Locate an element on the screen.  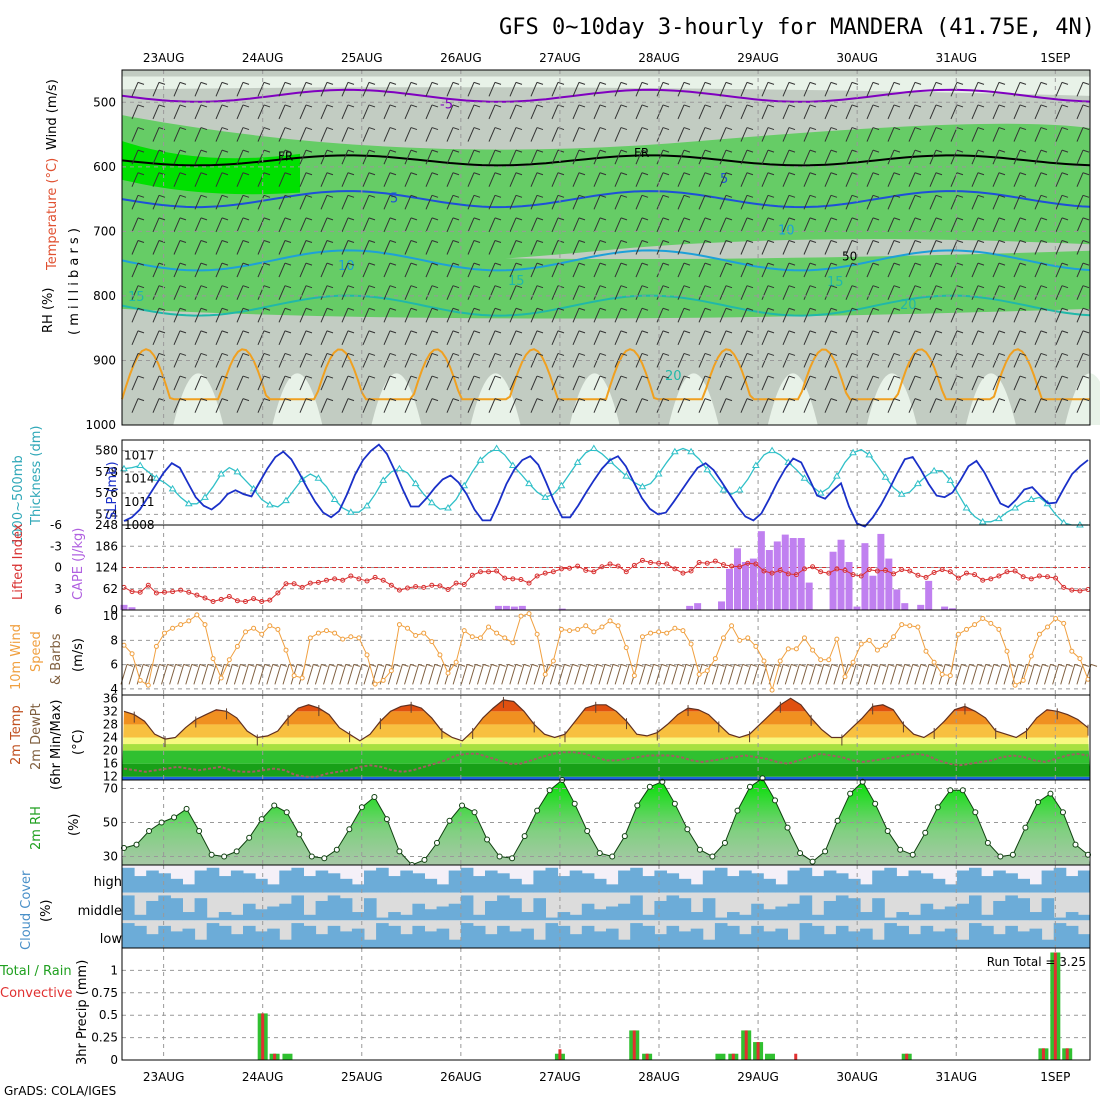
pressure-tick-label: 500 is located at coordinates (104, 102).